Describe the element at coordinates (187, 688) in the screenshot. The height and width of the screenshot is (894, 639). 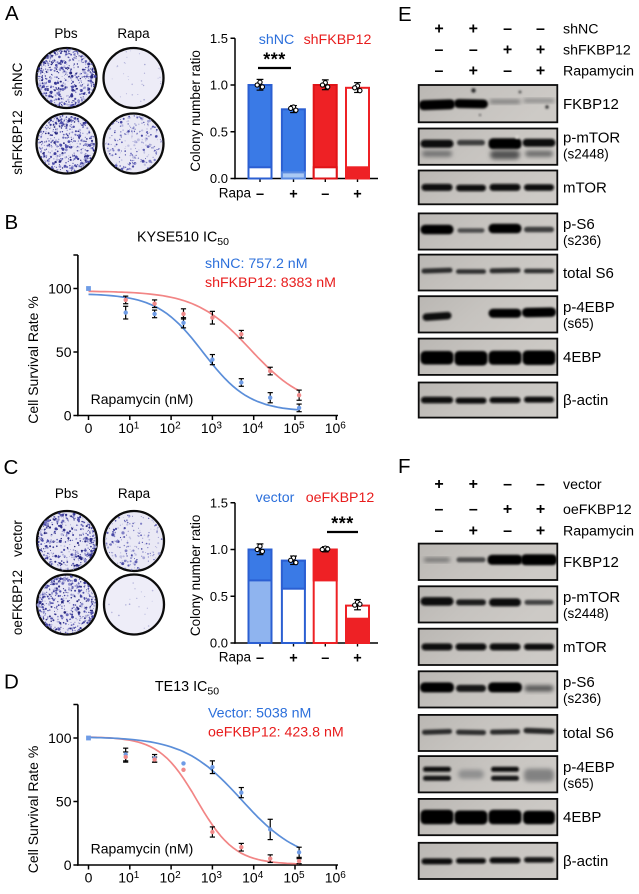
I see `svg-text: TE13 IC50` at that location.